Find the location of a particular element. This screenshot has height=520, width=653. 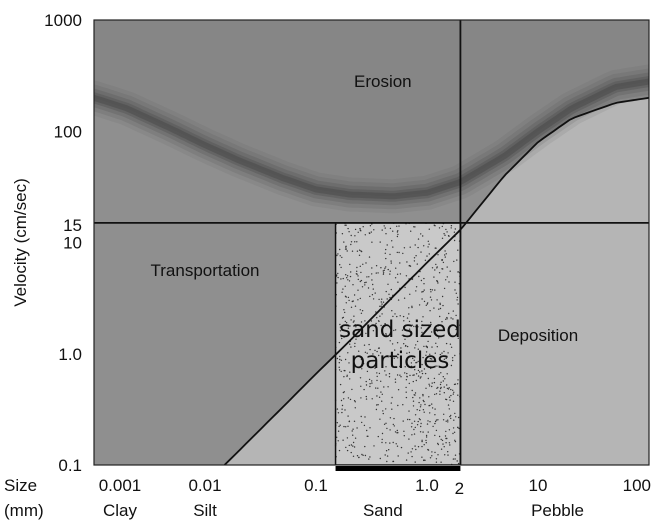

region-label: Transportation is located at coordinates (205, 270).